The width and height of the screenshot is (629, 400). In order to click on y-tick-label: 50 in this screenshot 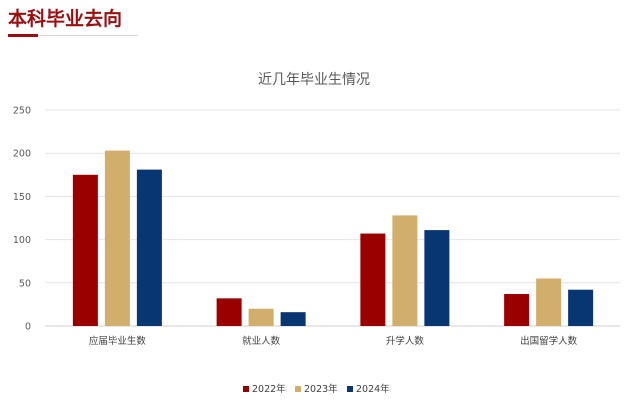, I will do `click(25, 283)`.